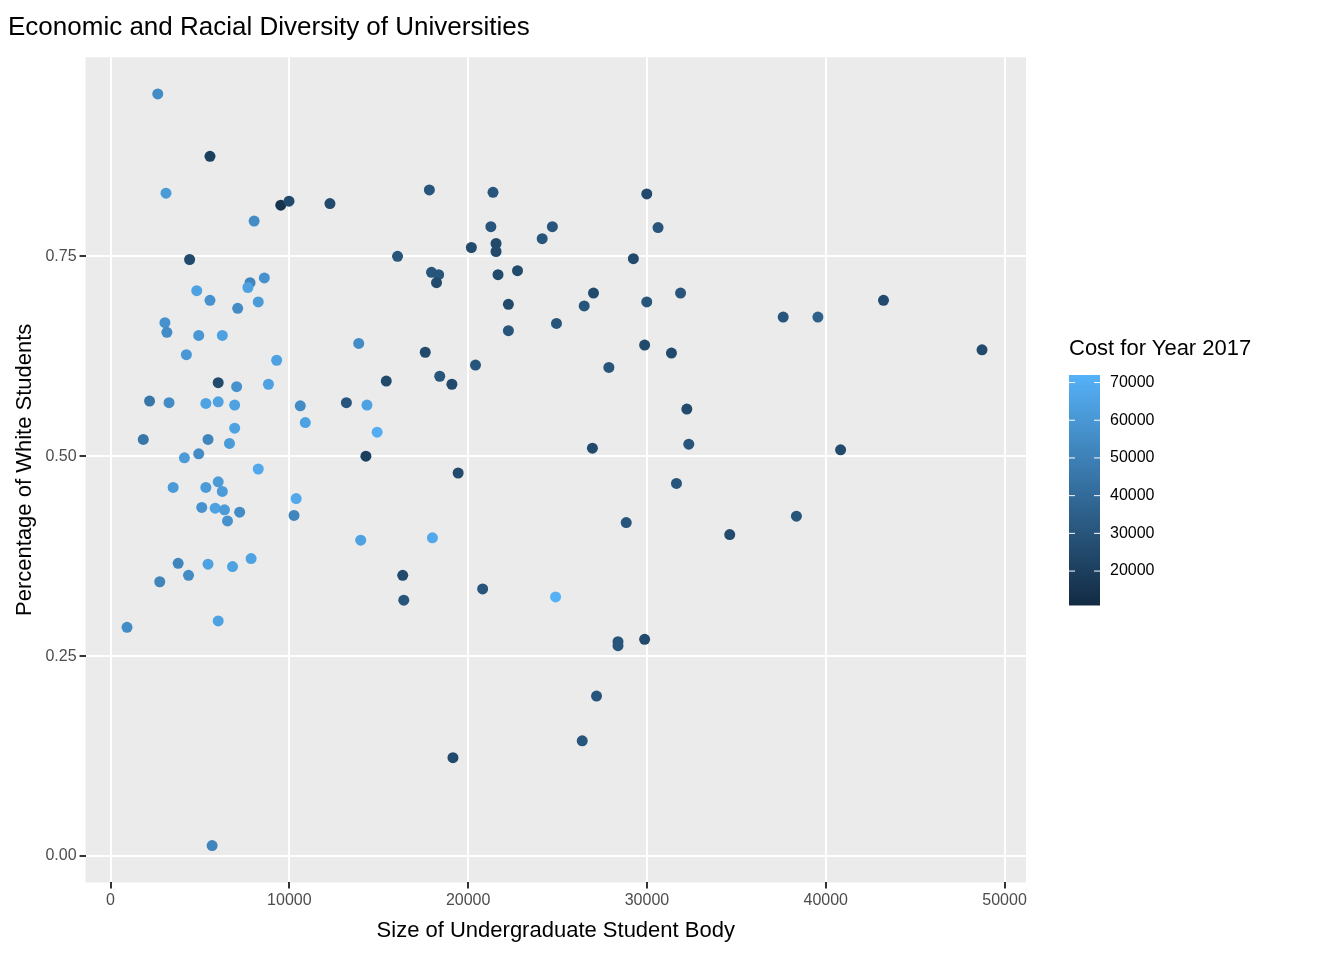 Image resolution: width=1344 pixels, height=960 pixels. I want to click on x-tick-label: 30000, so click(647, 900).